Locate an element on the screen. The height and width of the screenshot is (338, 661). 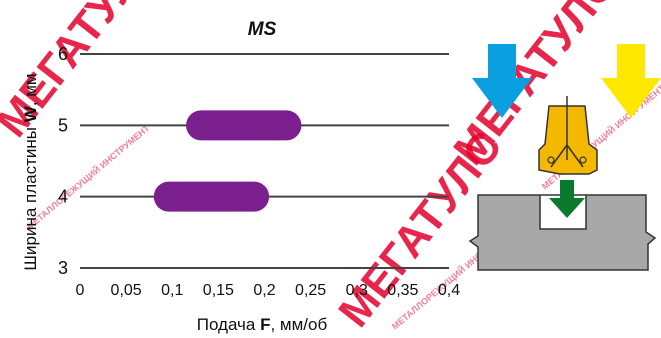
x-axis-label: Подача F, мм/об is located at coordinates (262, 324).